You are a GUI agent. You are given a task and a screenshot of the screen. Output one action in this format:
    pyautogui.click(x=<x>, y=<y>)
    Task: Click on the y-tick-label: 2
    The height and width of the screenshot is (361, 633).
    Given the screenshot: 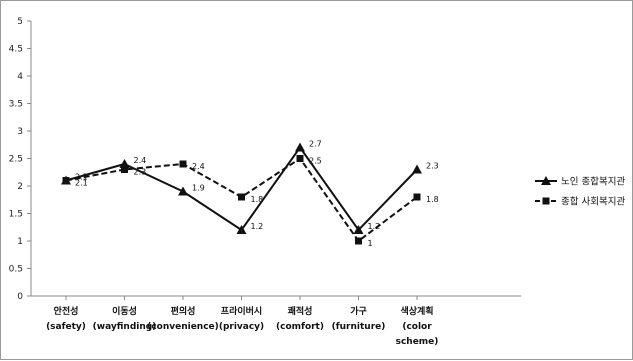 What is the action you would take?
    pyautogui.click(x=20, y=187)
    